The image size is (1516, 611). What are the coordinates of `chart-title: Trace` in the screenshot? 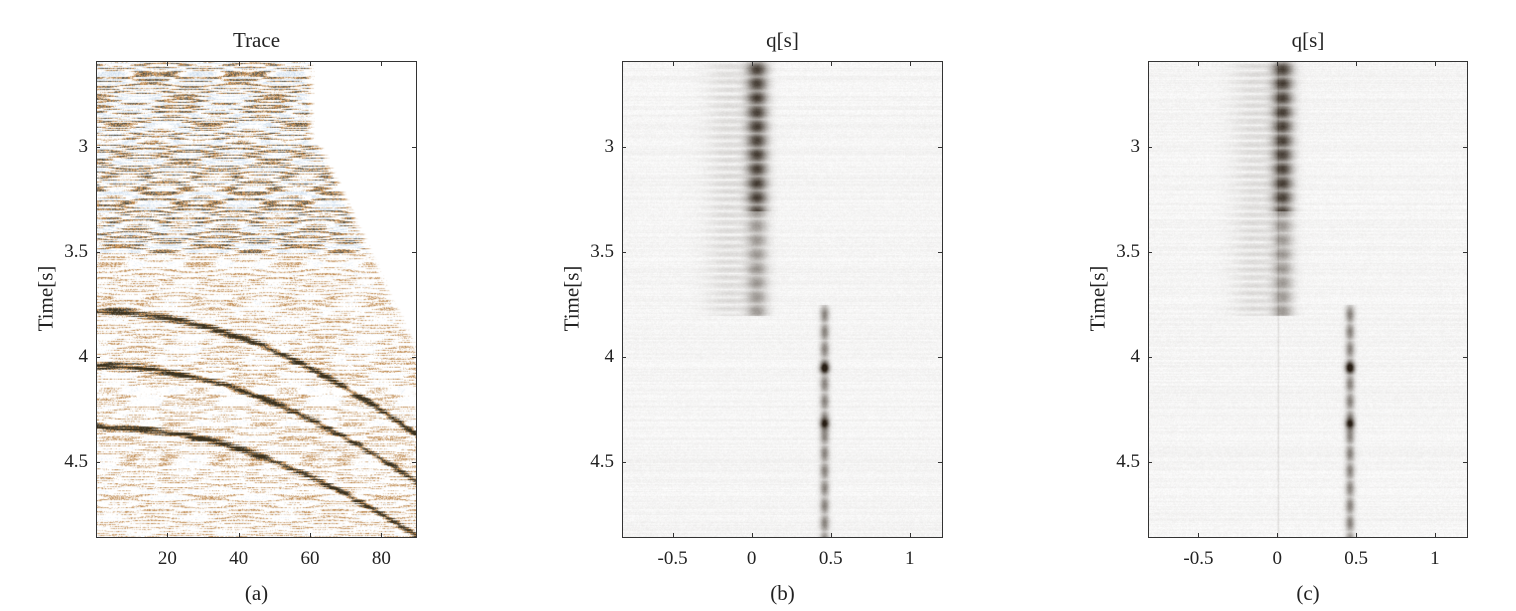 It's located at (256, 40).